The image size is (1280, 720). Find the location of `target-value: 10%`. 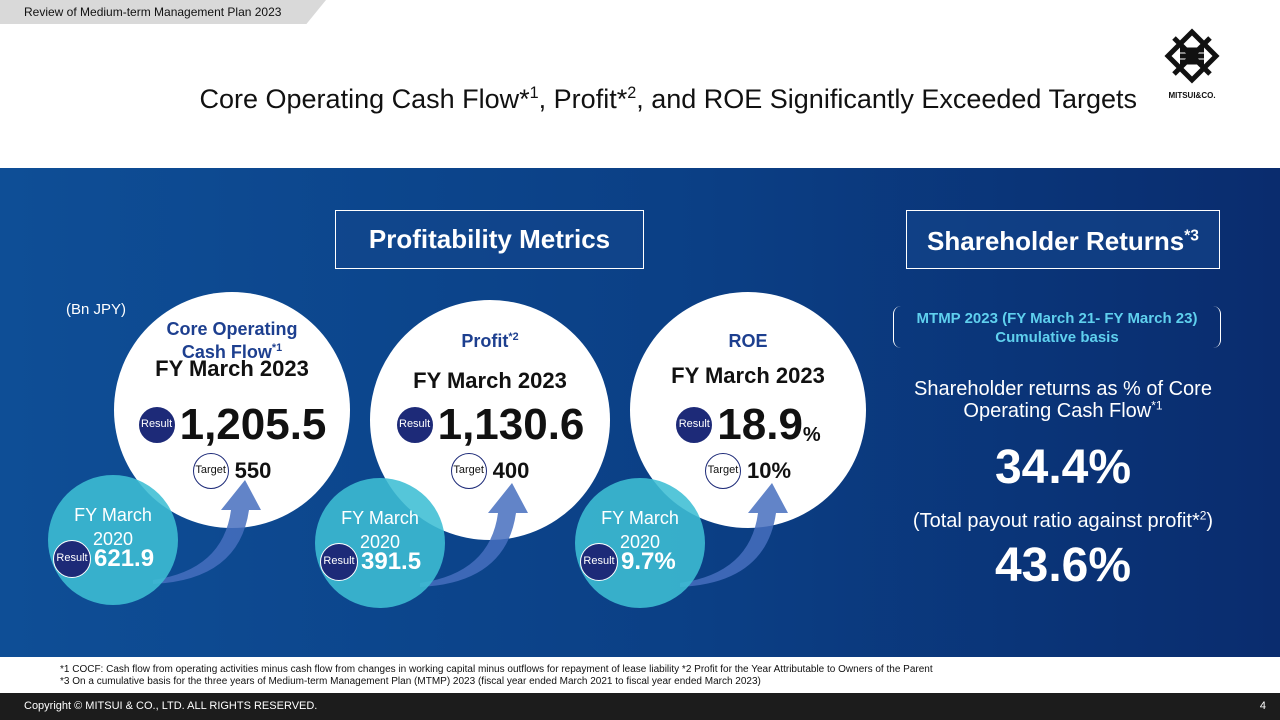

target-value: 10% is located at coordinates (769, 470).